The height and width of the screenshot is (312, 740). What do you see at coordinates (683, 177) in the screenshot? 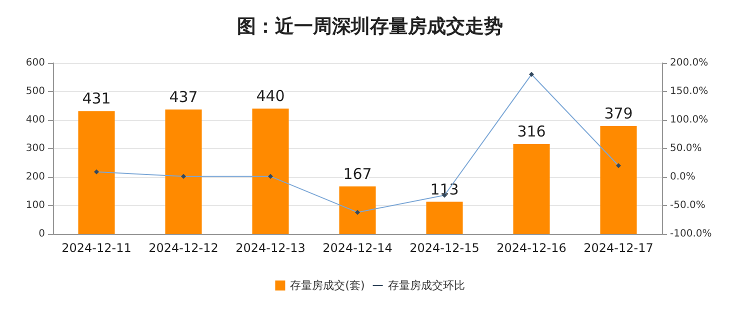
I see `y2-tick-label: 0.0%` at bounding box center [683, 177].